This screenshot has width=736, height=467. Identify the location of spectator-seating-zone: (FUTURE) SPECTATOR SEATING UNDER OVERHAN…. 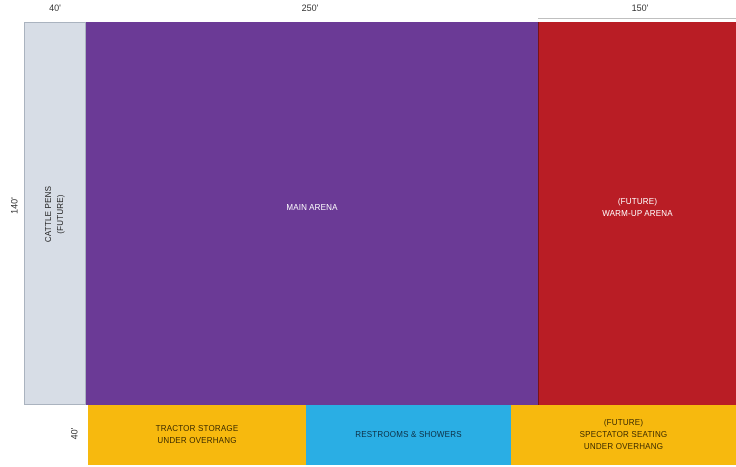
(623, 435).